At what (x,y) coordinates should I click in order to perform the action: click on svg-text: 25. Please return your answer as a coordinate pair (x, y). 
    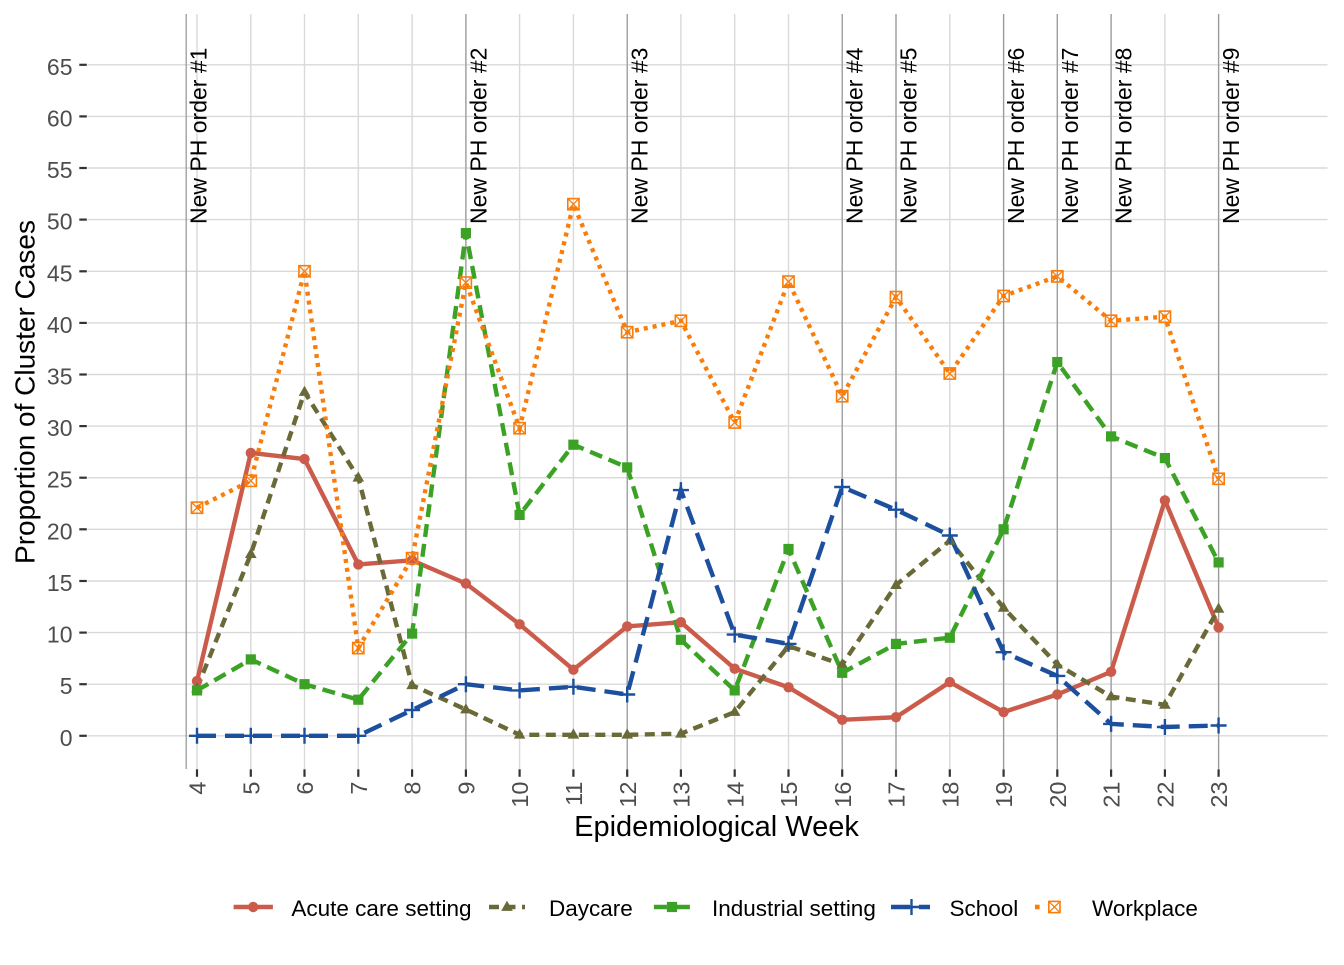
    Looking at the image, I should click on (60, 480).